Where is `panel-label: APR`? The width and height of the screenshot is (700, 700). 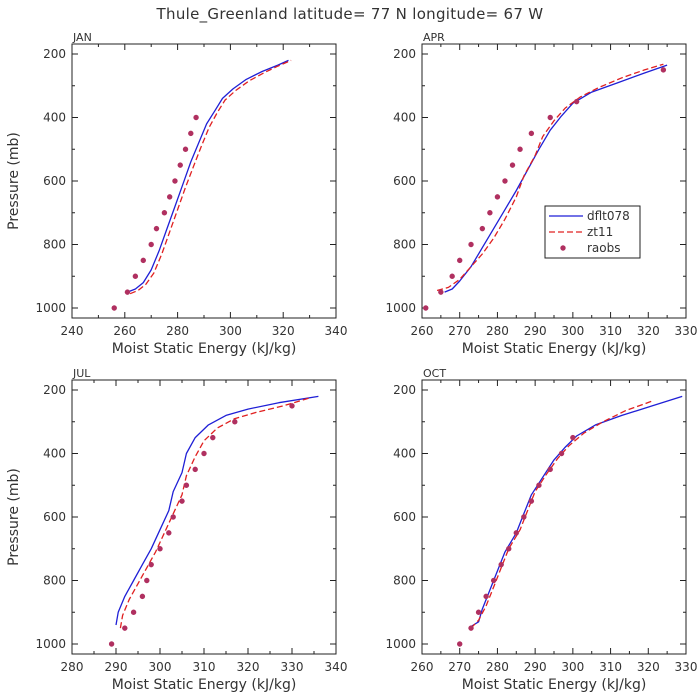 panel-label: APR is located at coordinates (434, 37).